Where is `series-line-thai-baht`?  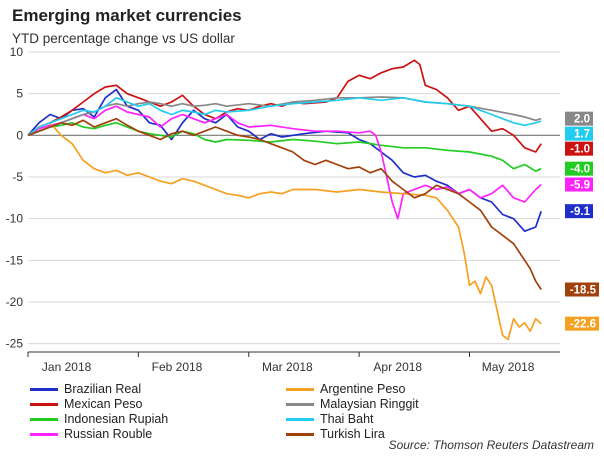
series-line-thai-baht is located at coordinates (284, 116).